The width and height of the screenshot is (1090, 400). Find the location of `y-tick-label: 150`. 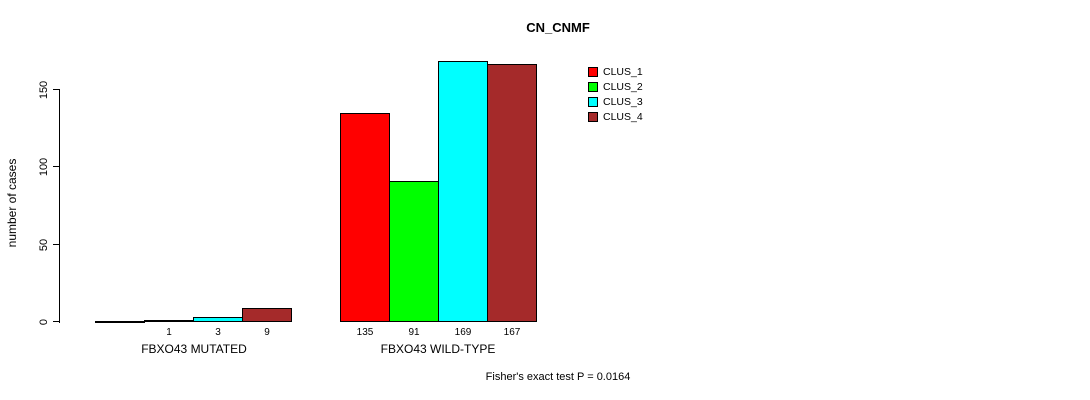

y-tick-label: 150 is located at coordinates (44, 90).